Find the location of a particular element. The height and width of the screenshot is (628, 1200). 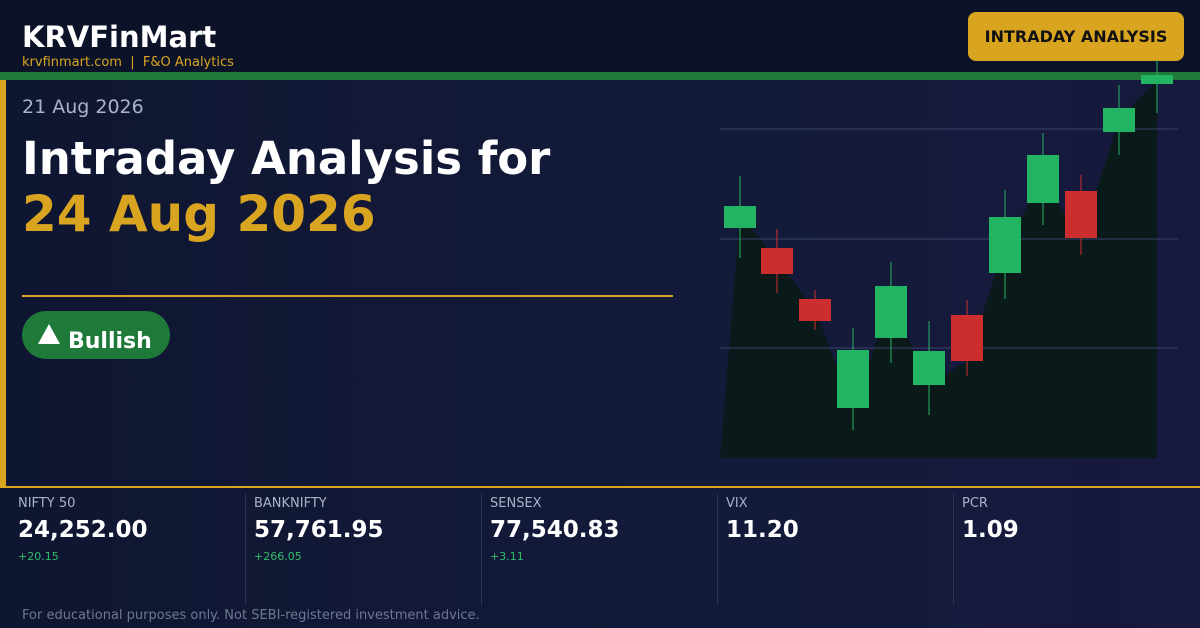

heading: Intraday Analysis for is located at coordinates (286, 158).